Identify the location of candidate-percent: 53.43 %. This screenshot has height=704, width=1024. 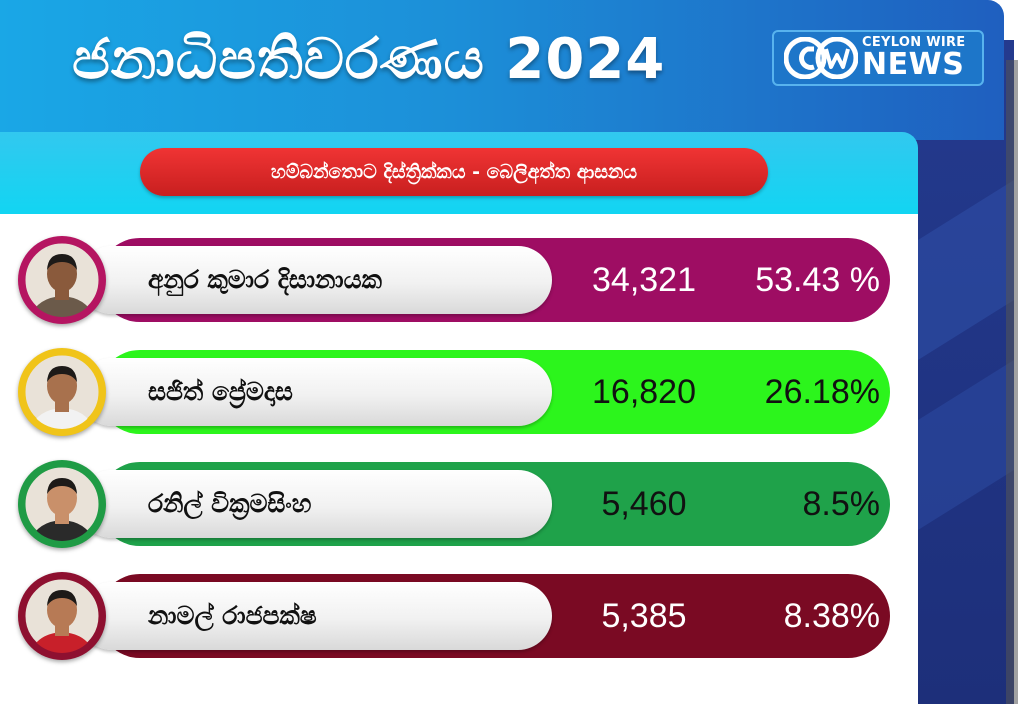
(817, 279).